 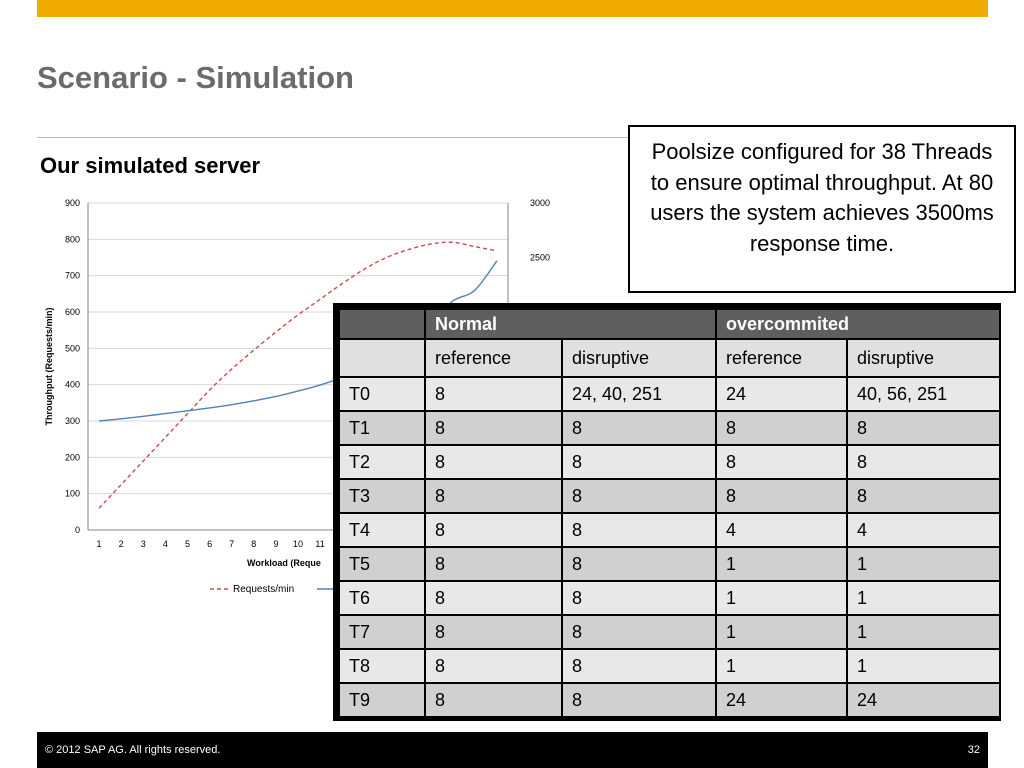 What do you see at coordinates (72, 494) in the screenshot?
I see `y-tick-label: 100` at bounding box center [72, 494].